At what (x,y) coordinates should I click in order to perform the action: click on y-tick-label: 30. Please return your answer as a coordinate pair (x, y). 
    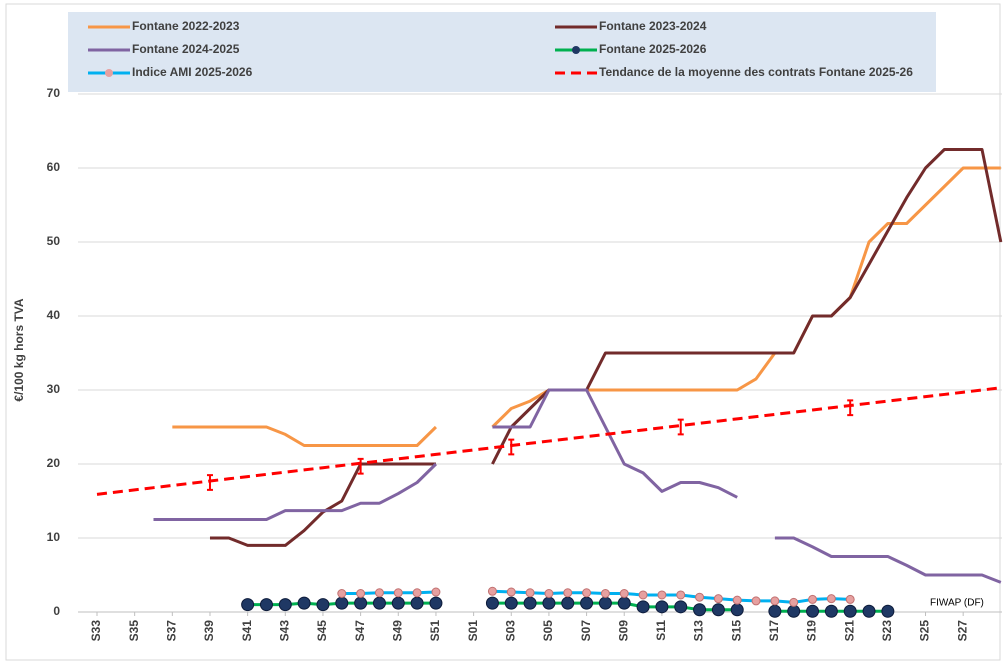
    Looking at the image, I should click on (54, 389).